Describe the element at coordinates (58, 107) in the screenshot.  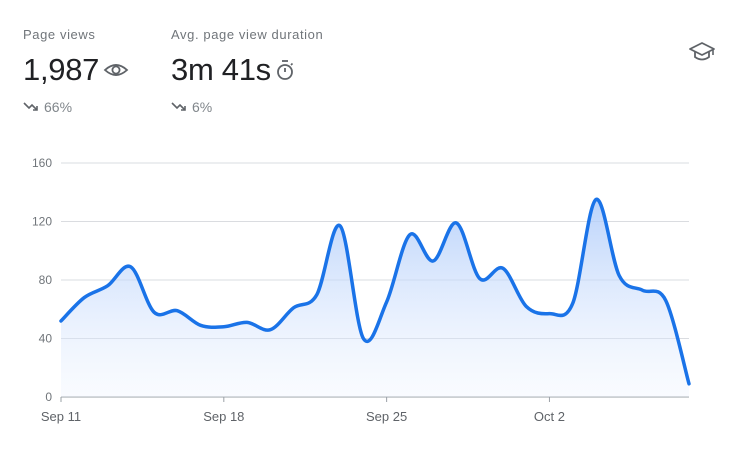
I see `stat-change-value: 66%` at that location.